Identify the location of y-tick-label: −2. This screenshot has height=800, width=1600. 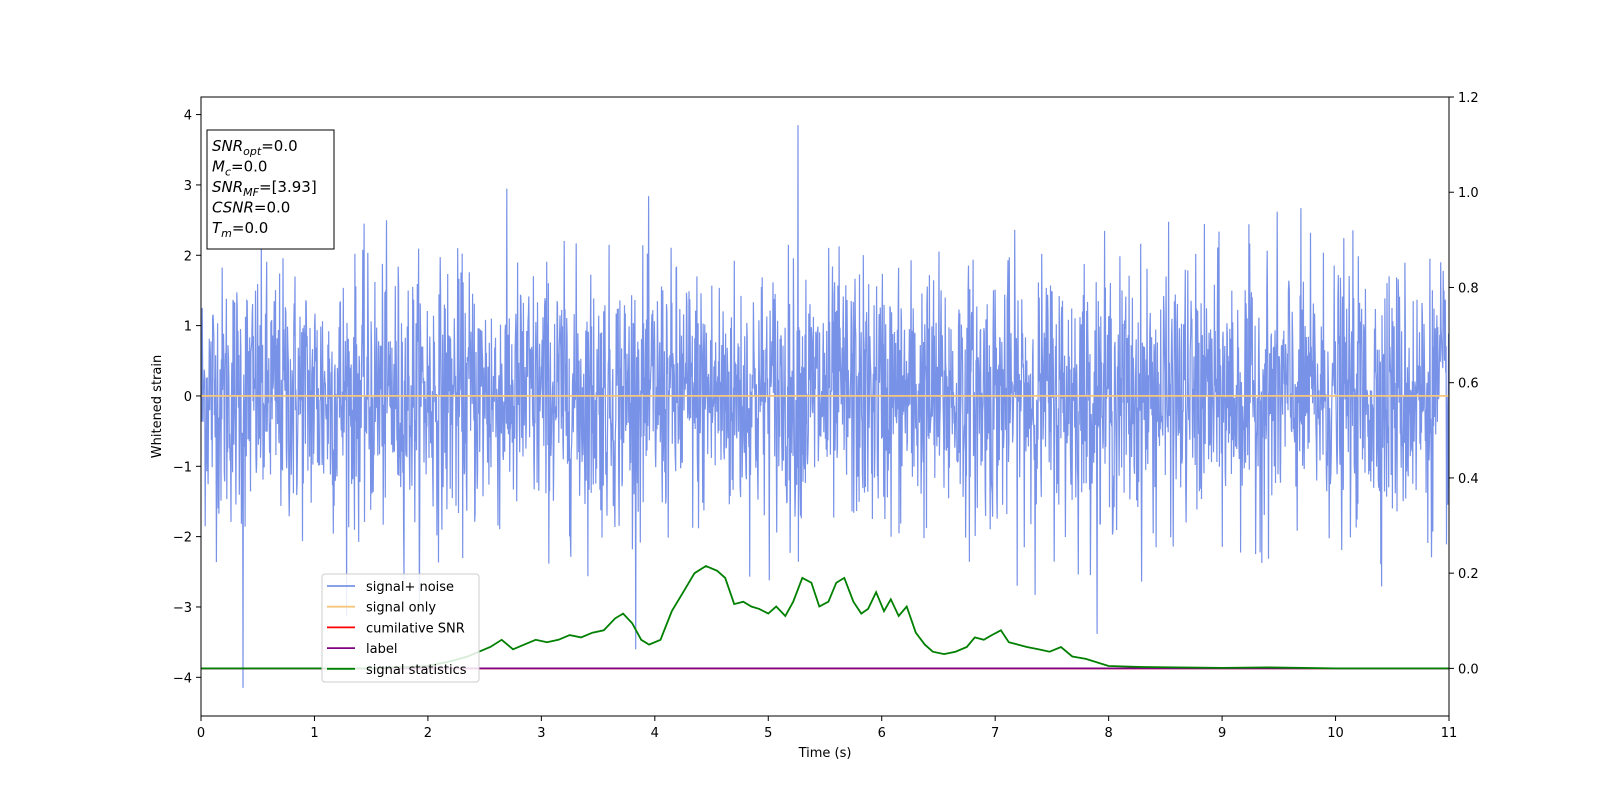
(182, 538).